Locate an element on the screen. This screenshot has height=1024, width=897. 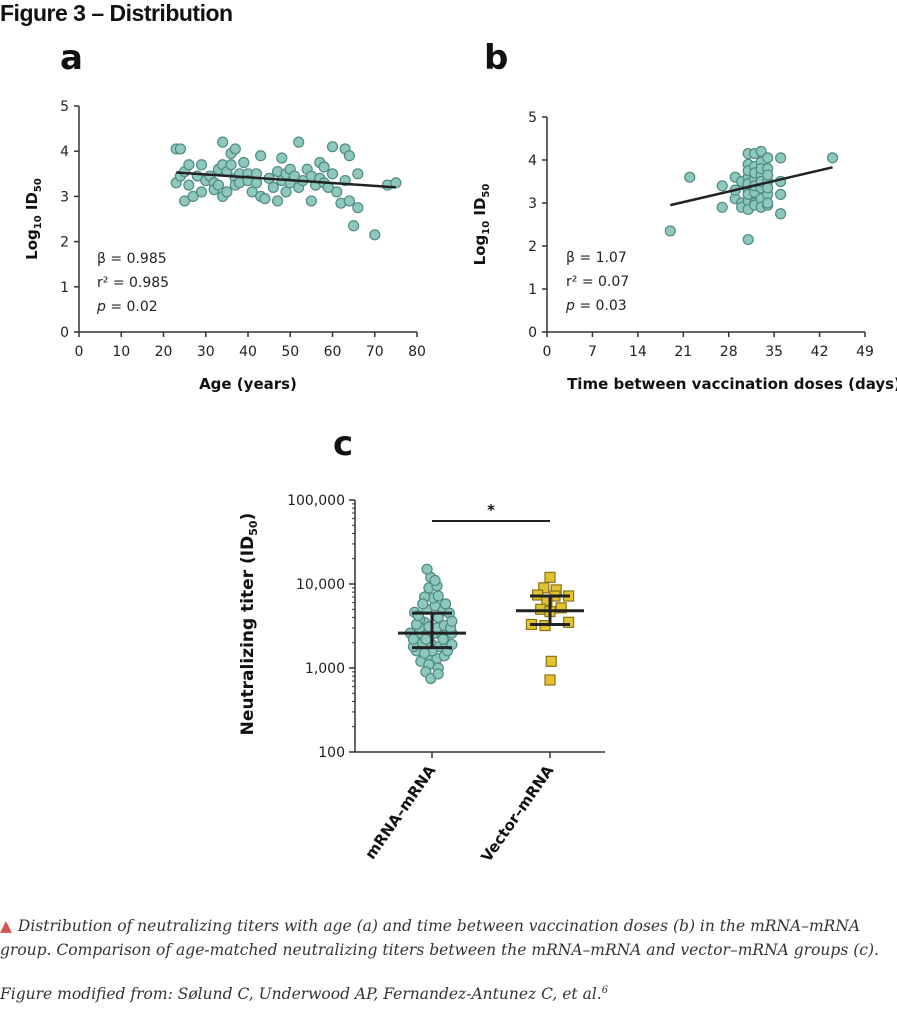
panel-c-letter: c is located at coordinates (343, 444).